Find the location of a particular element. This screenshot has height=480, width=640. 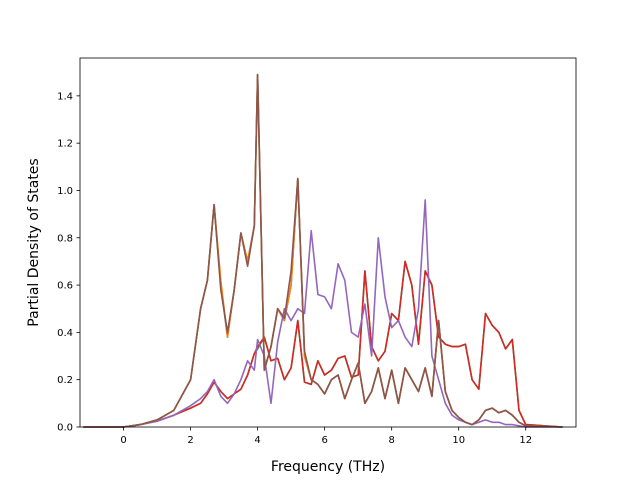

y-tick-label: 1.0 is located at coordinates (65, 191).